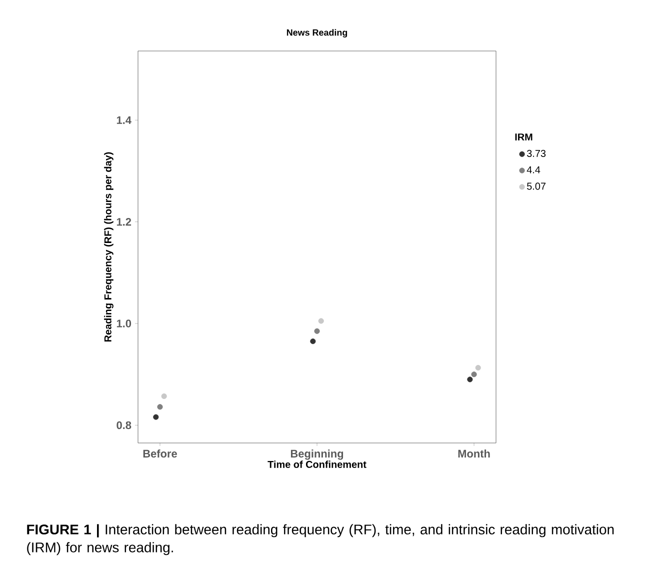 This screenshot has width=661, height=575. I want to click on y-tick-label: 0.8, so click(124, 425).